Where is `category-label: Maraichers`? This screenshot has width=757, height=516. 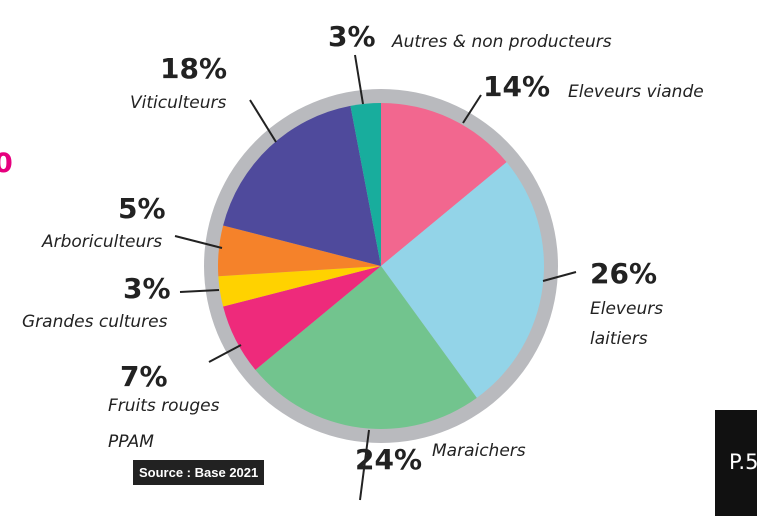
category-label: Maraichers is located at coordinates (479, 451).